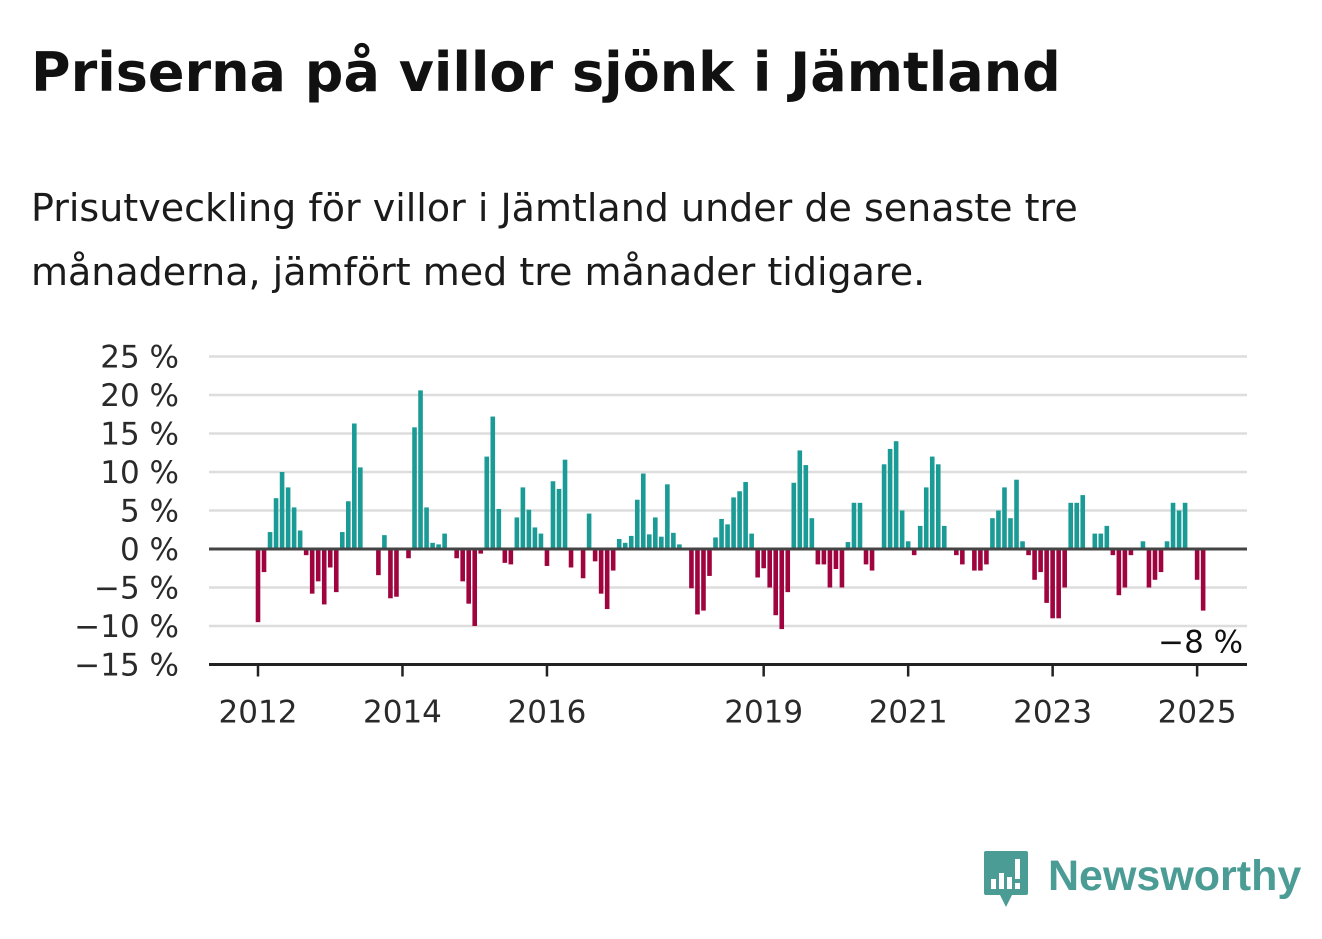 The image size is (1322, 939). Describe the element at coordinates (1197, 713) in the screenshot. I see `x-tick-label: 2025` at that location.